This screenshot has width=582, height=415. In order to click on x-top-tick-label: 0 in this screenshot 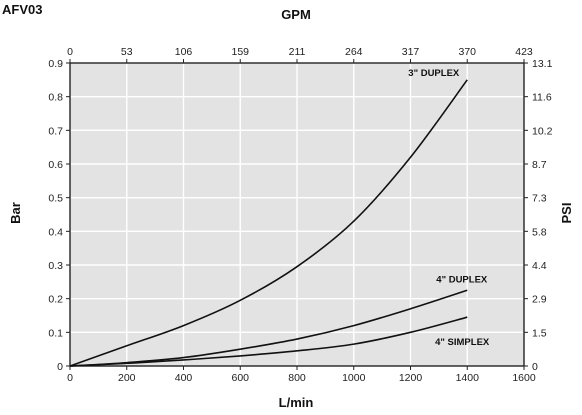, I will do `click(70, 52)`.